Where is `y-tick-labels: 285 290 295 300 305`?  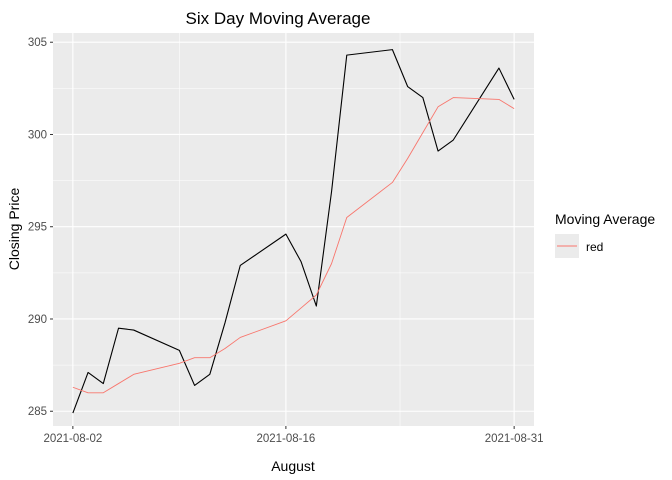
y-tick-labels: 285 290 295 300 305 is located at coordinates (37, 227).